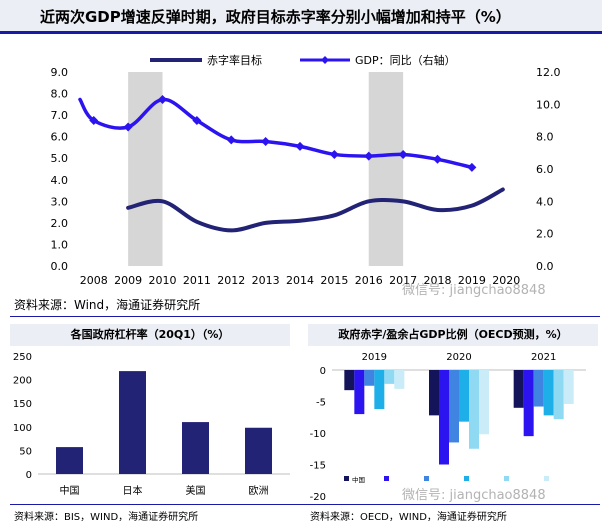 The width and height of the screenshot is (602, 529). Describe the element at coordinates (472, 280) in the screenshot. I see `x-tick-label: 2019` at that location.